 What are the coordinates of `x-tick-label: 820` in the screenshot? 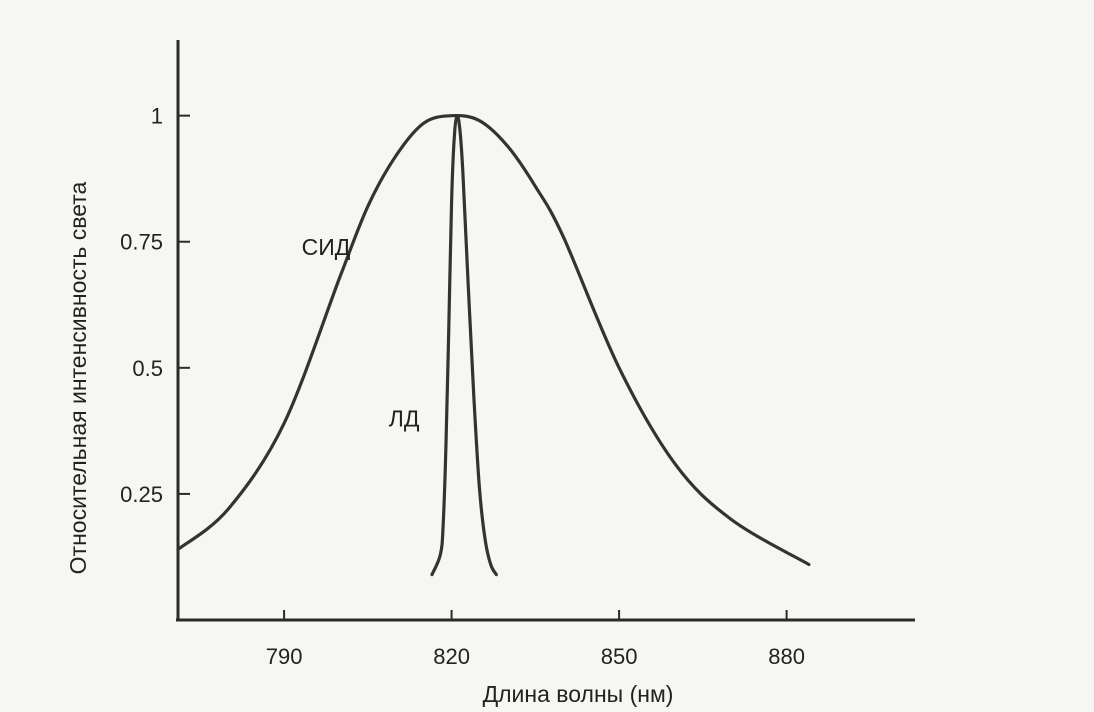 It's located at (451, 656).